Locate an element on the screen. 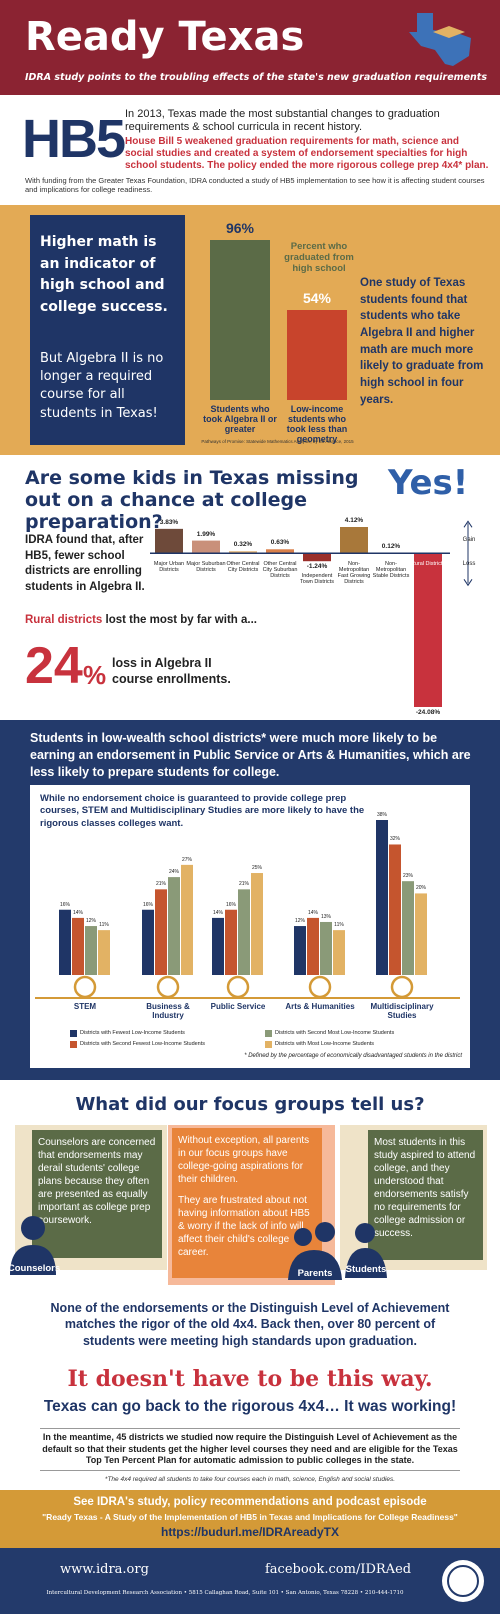 This screenshot has width=500, height=1614. category-label: Business & Industry is located at coordinates (168, 1011).